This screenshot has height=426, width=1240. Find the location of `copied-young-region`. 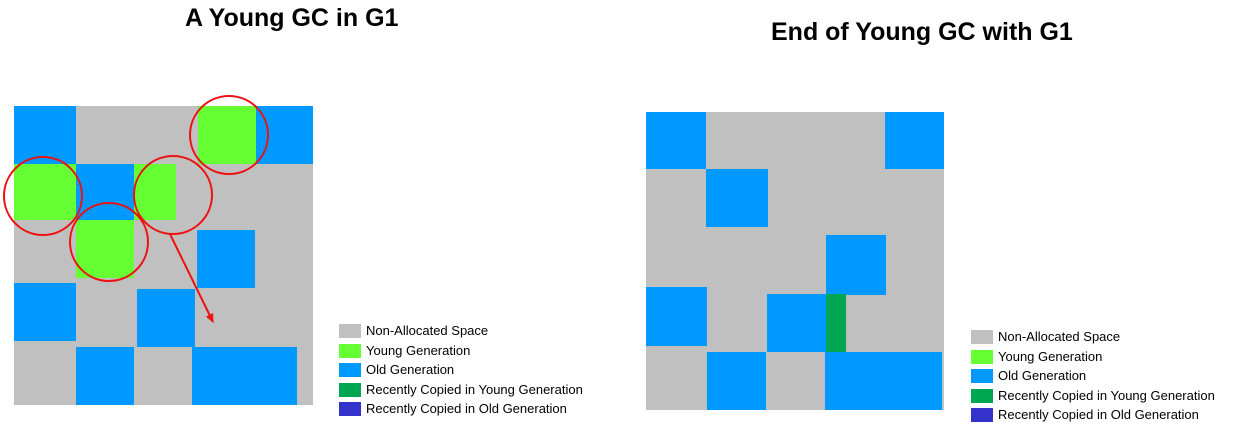

copied-young-region is located at coordinates (836, 323).